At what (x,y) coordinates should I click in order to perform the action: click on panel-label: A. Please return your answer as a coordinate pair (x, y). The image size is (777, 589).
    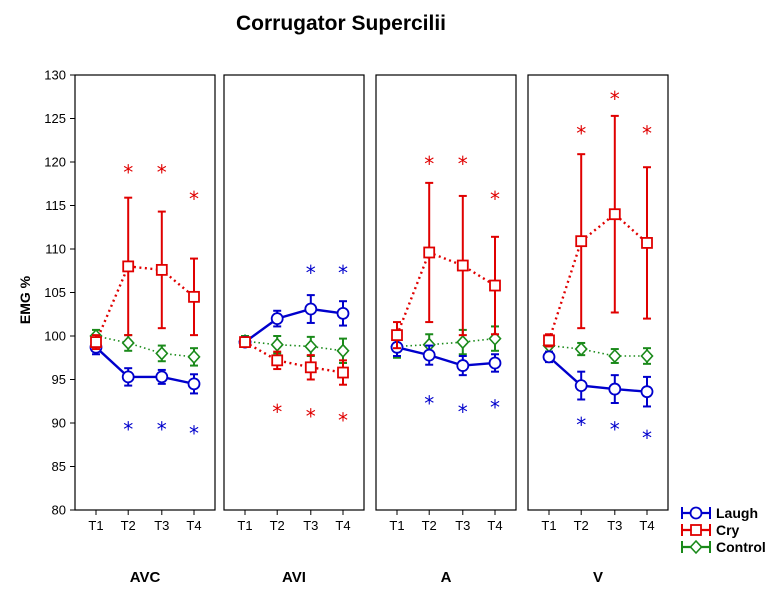
    Looking at the image, I should click on (446, 577).